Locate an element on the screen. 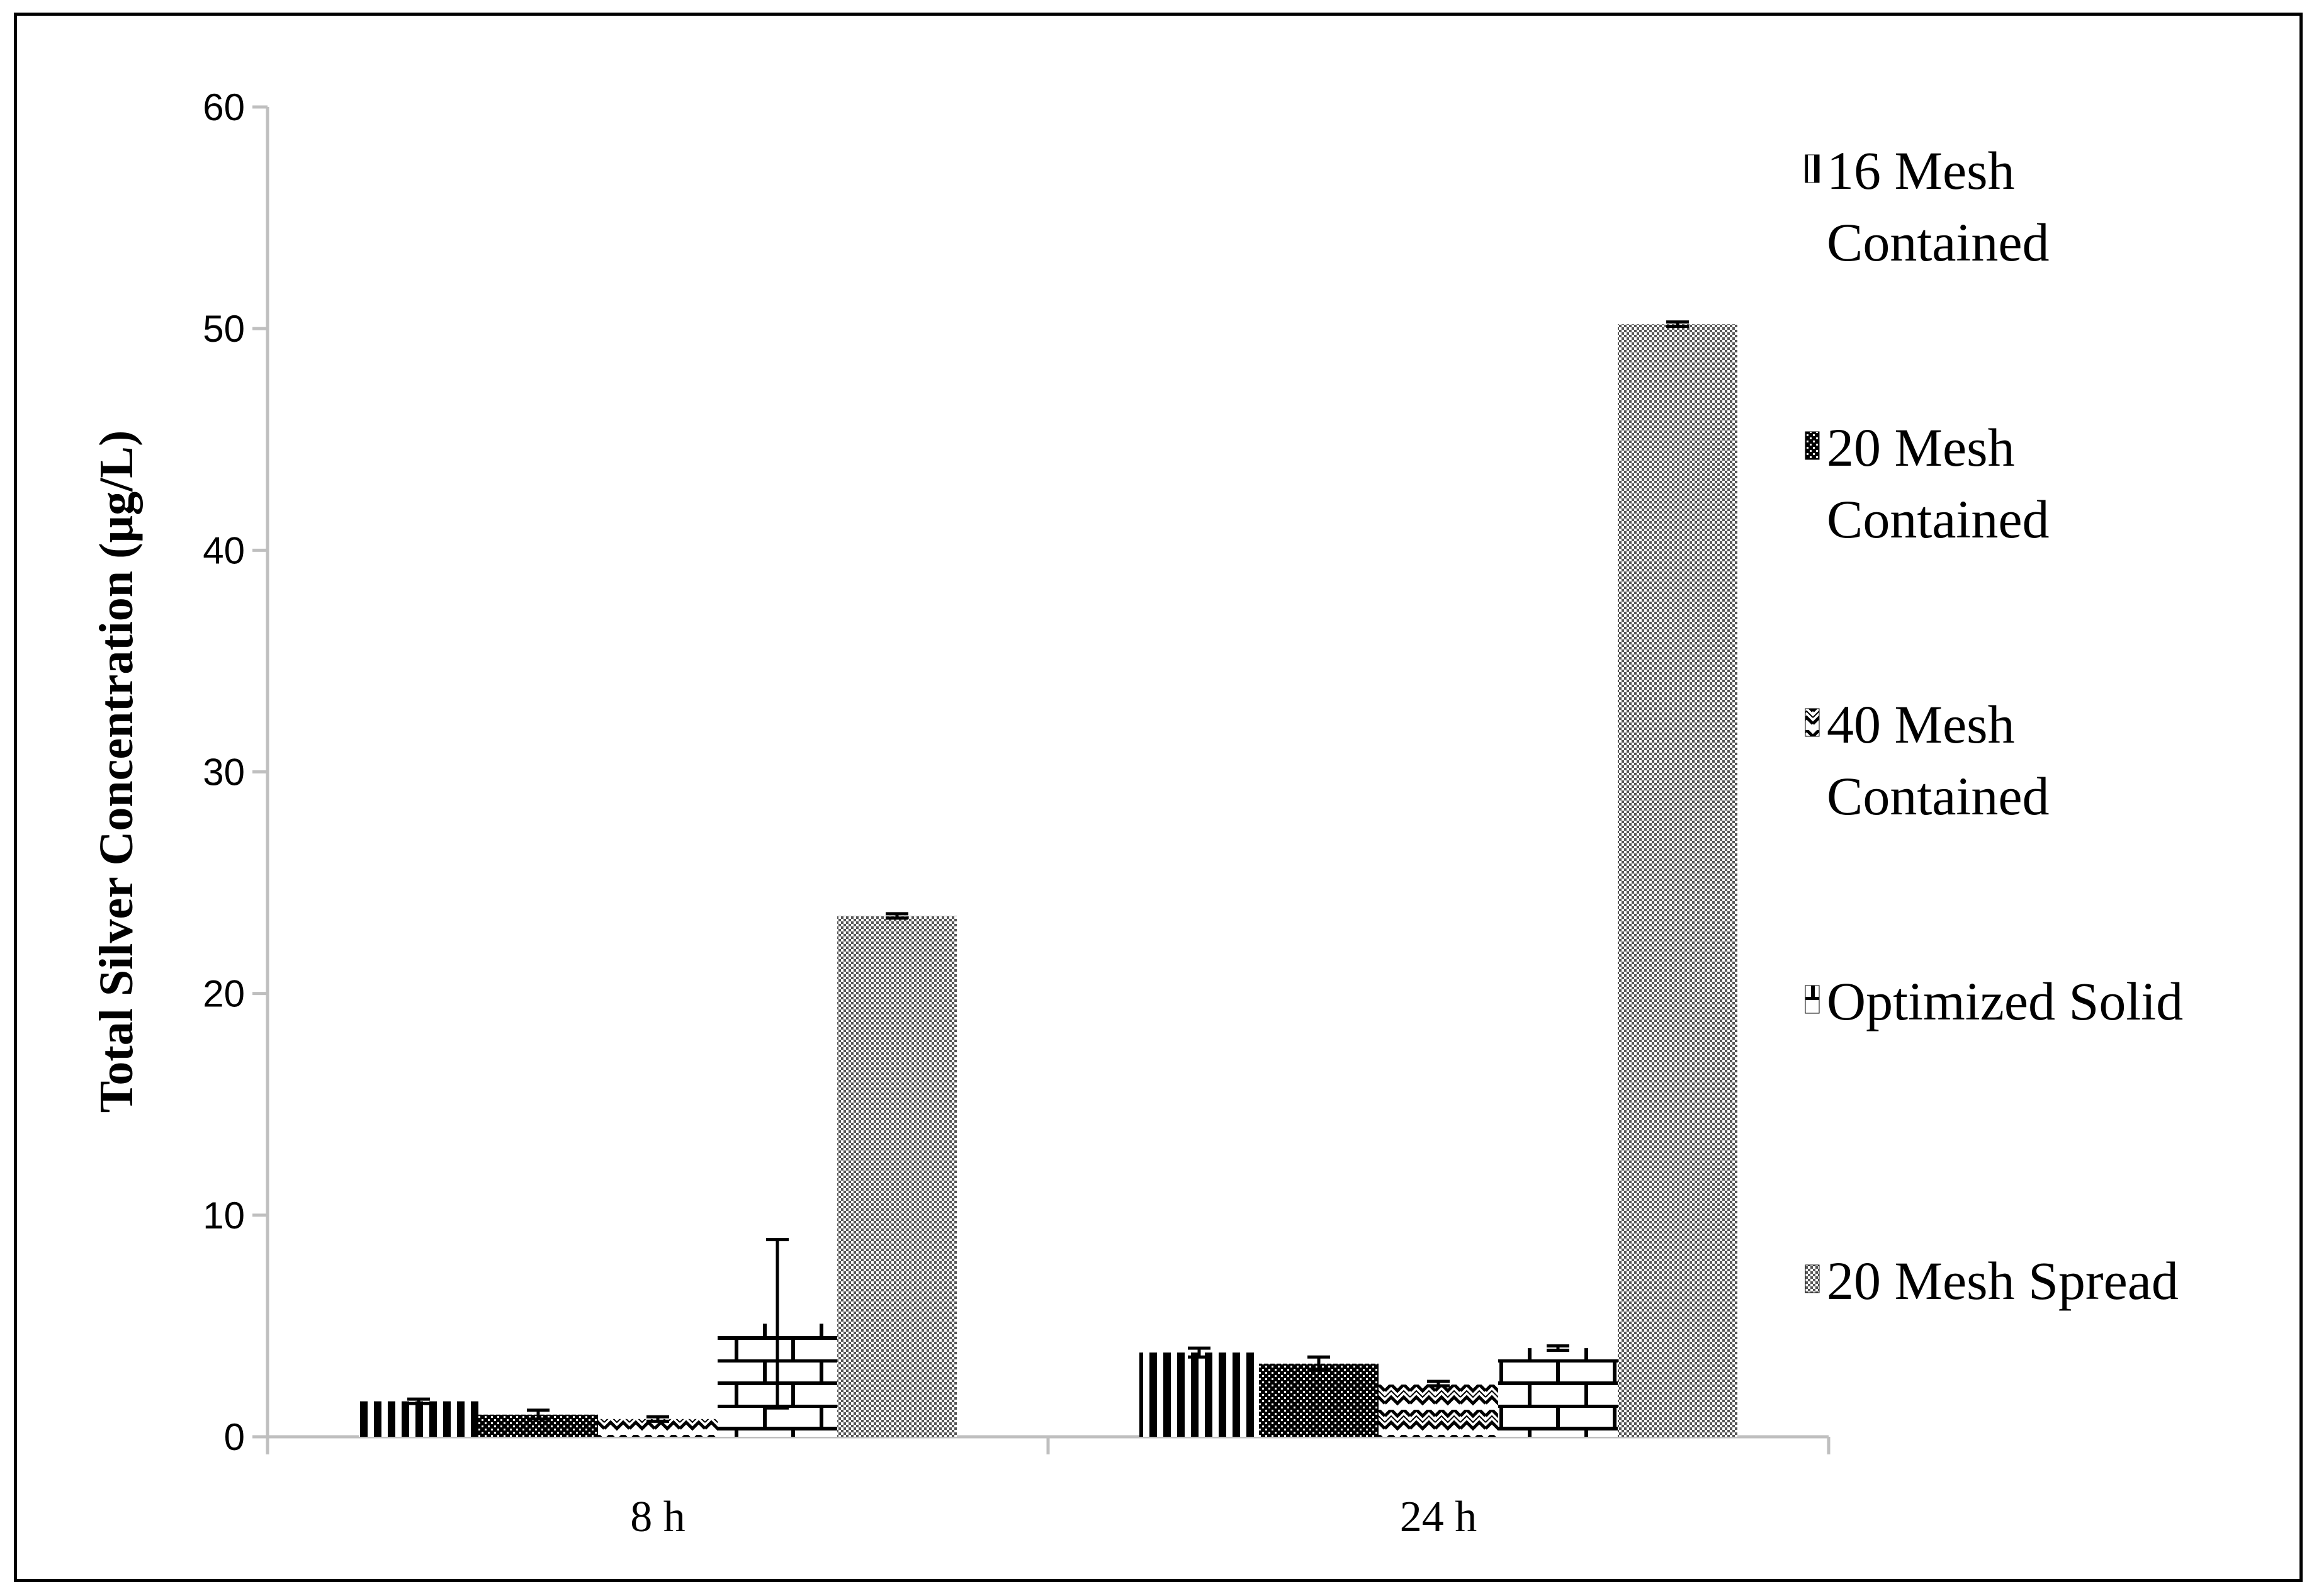 The image size is (2319, 1596). y-tick-label: 10 is located at coordinates (224, 1215).